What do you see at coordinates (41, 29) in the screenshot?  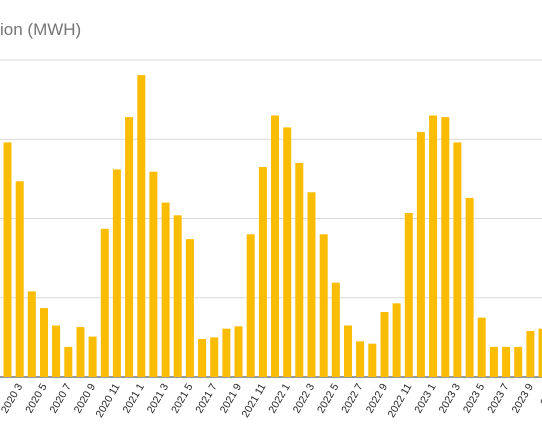 I see `chart-title: ion (MWH)` at bounding box center [41, 29].